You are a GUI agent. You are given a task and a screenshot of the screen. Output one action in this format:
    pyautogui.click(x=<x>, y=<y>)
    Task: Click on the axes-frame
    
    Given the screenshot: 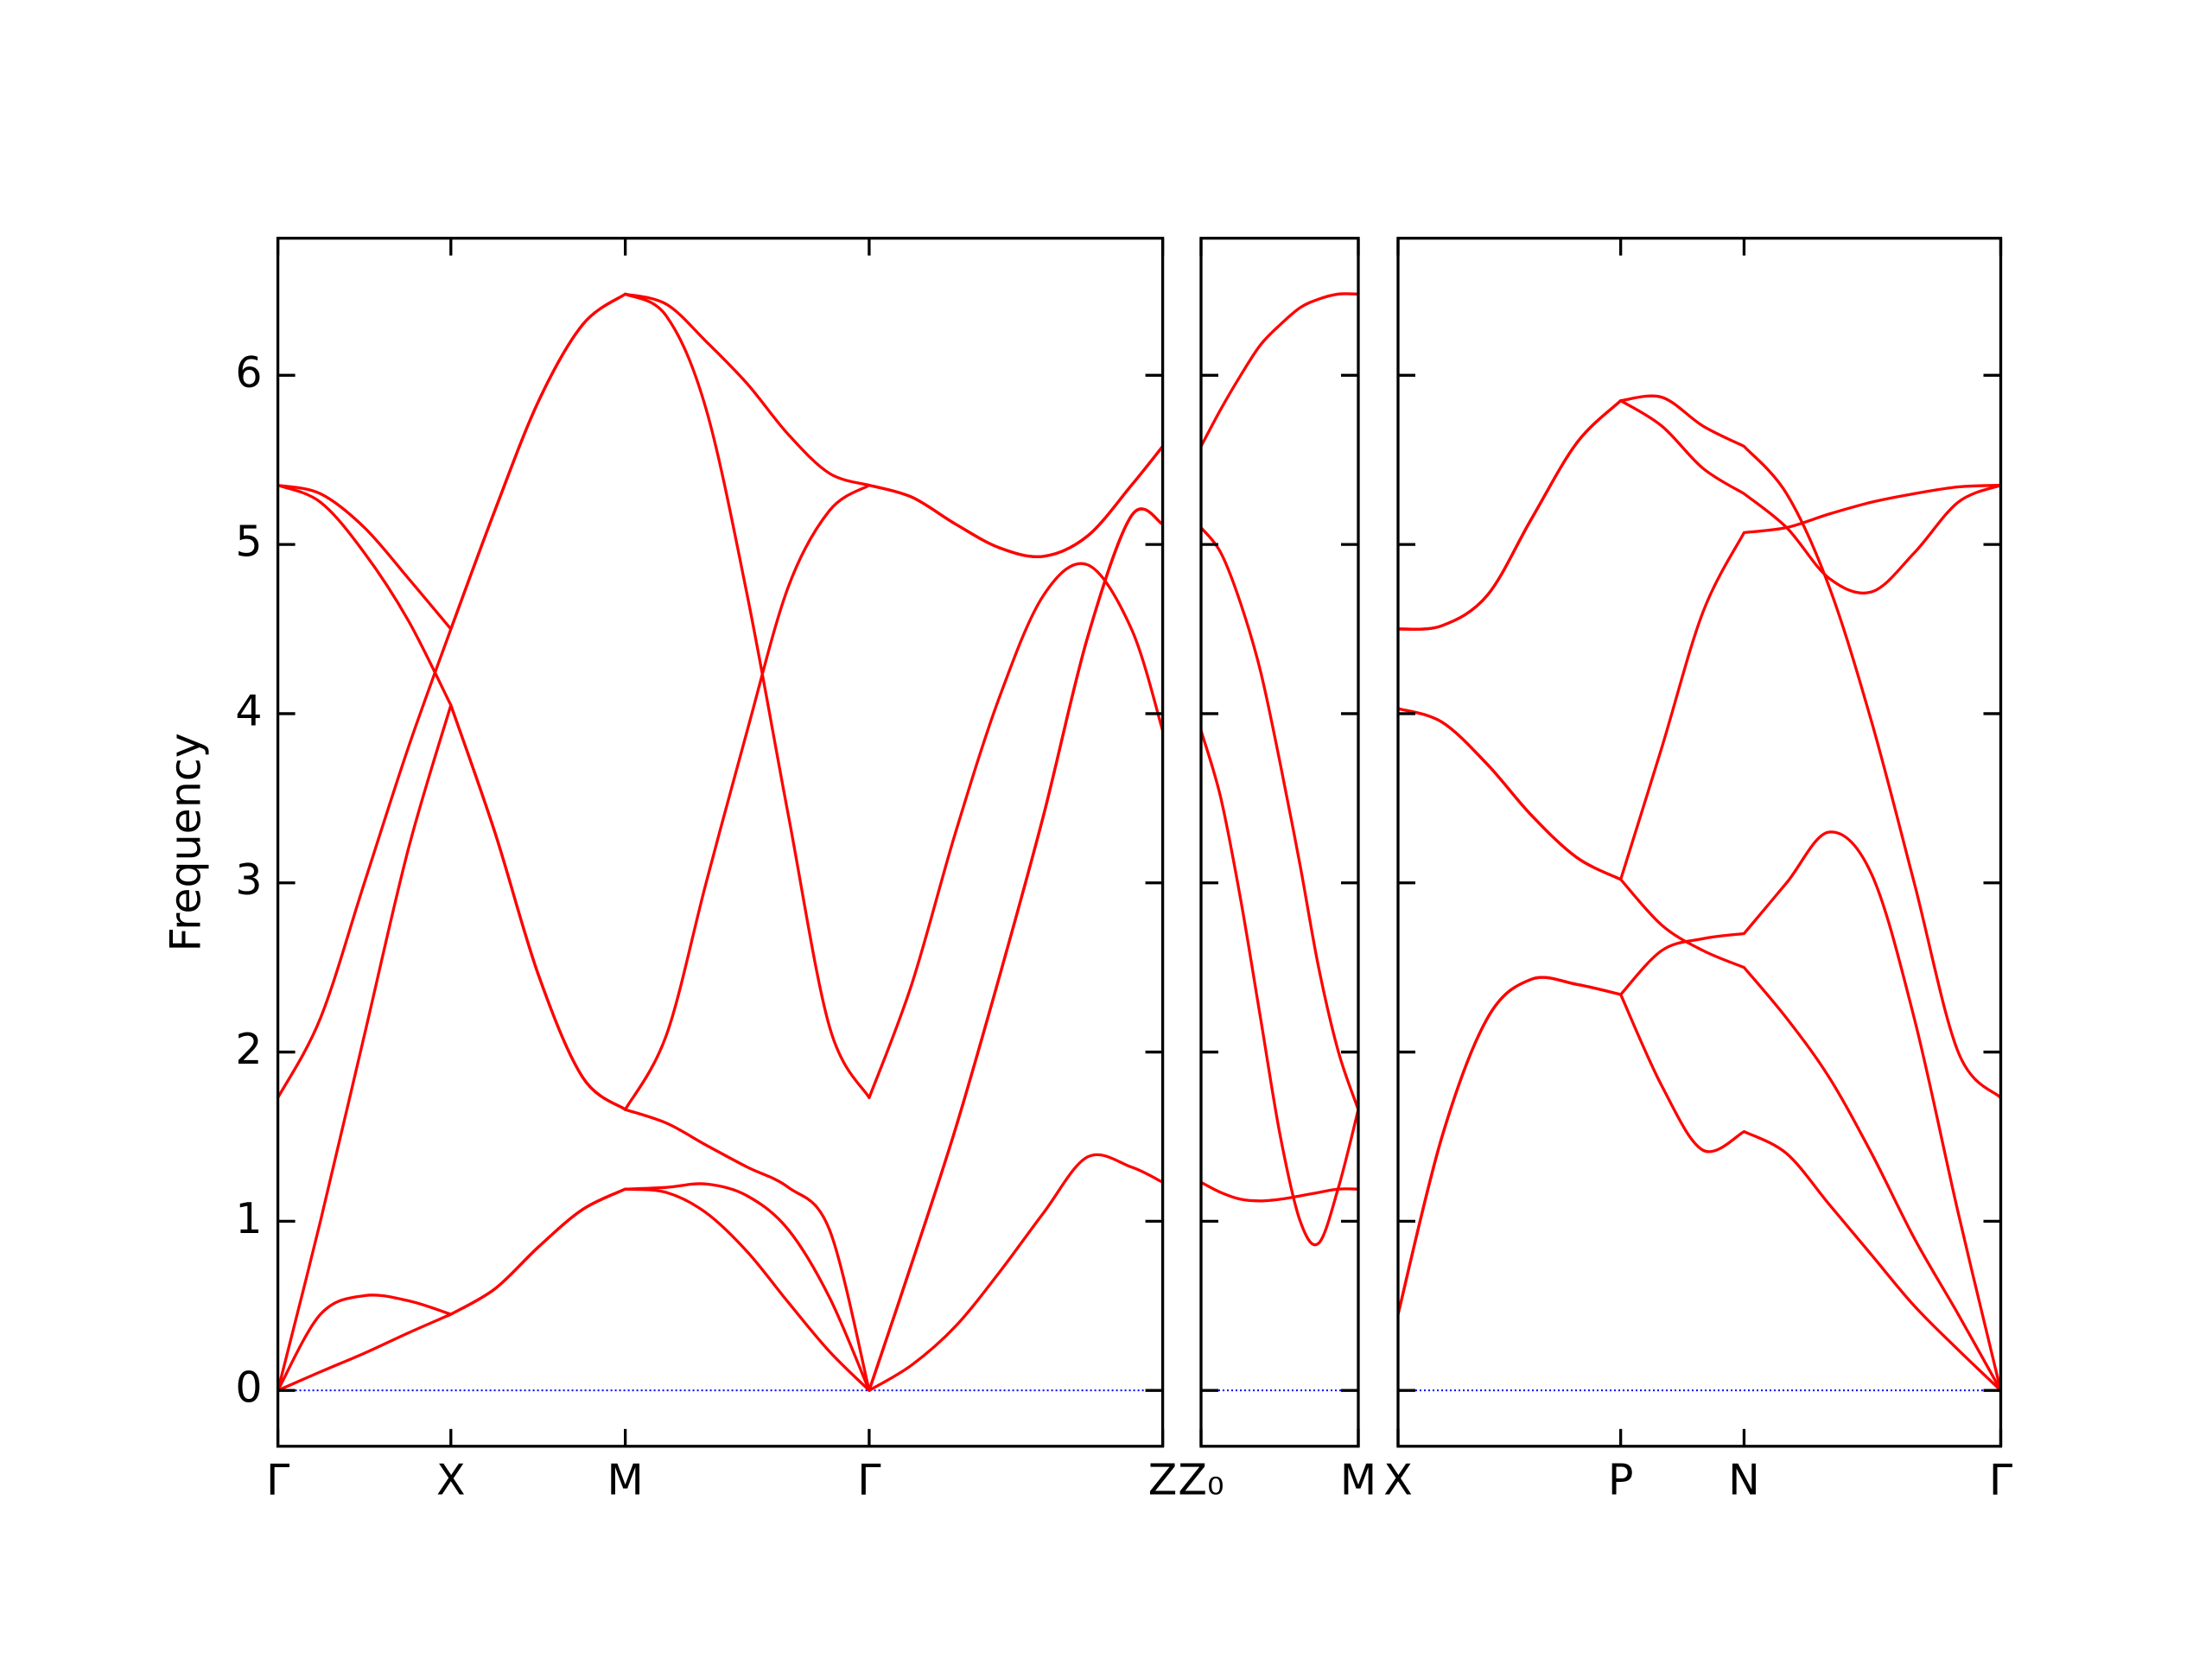 What is the action you would take?
    pyautogui.click(x=1279, y=842)
    